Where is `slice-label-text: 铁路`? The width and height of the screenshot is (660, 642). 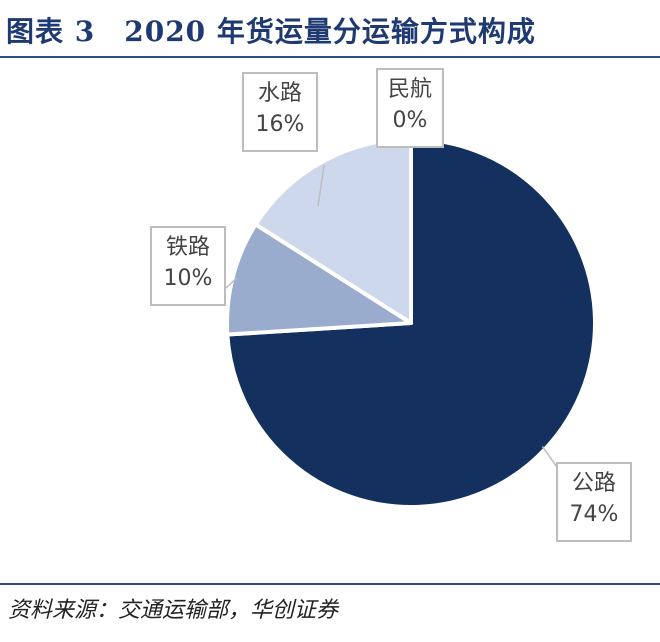 slice-label-text: 铁路 is located at coordinates (187, 247).